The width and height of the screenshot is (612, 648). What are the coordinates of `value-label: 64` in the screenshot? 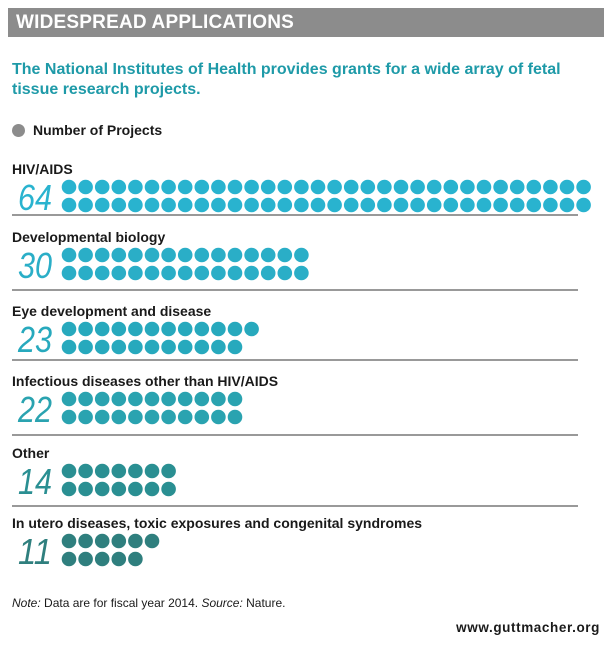 It's located at (35, 197).